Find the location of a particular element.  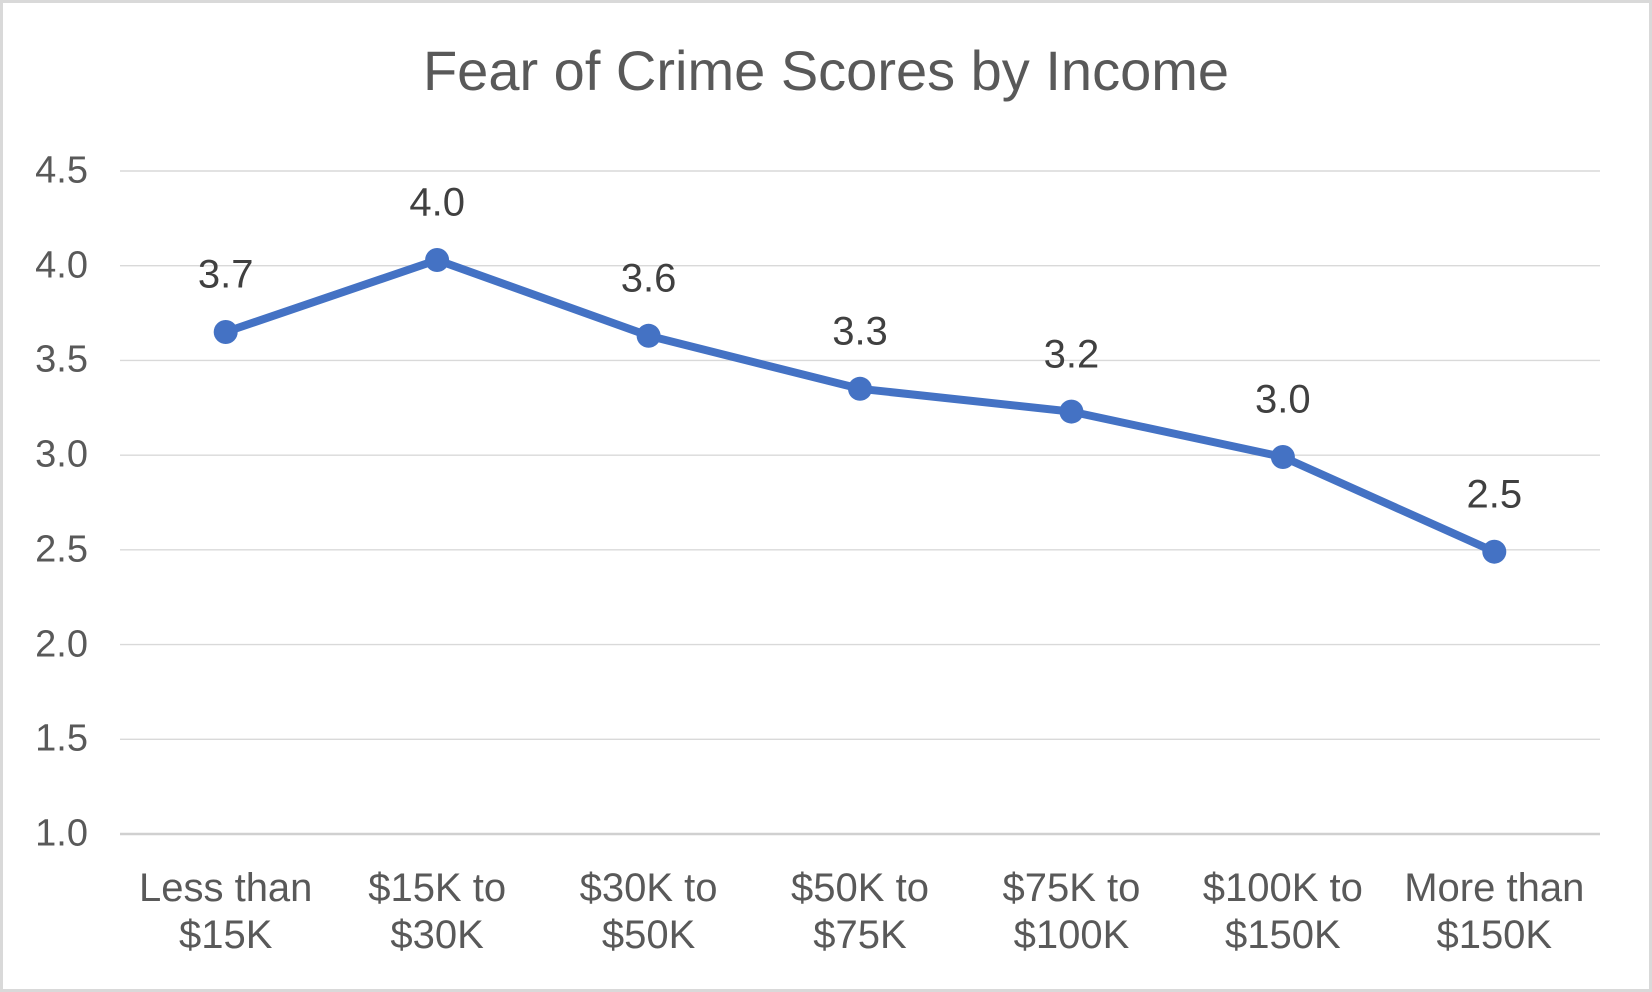

x-category-label-line: $30K is located at coordinates (437, 935).